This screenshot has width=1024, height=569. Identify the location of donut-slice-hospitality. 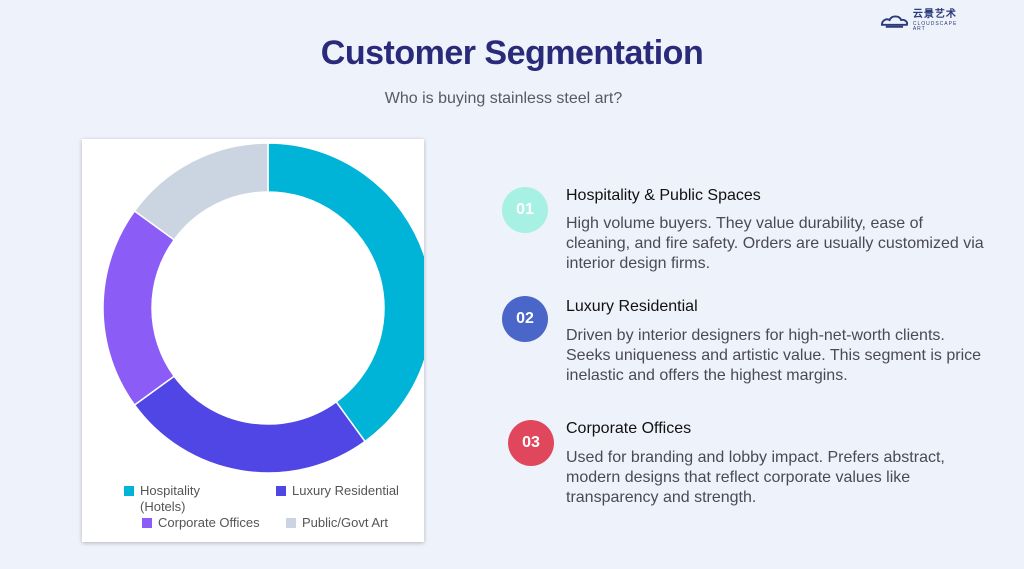
(345, 292).